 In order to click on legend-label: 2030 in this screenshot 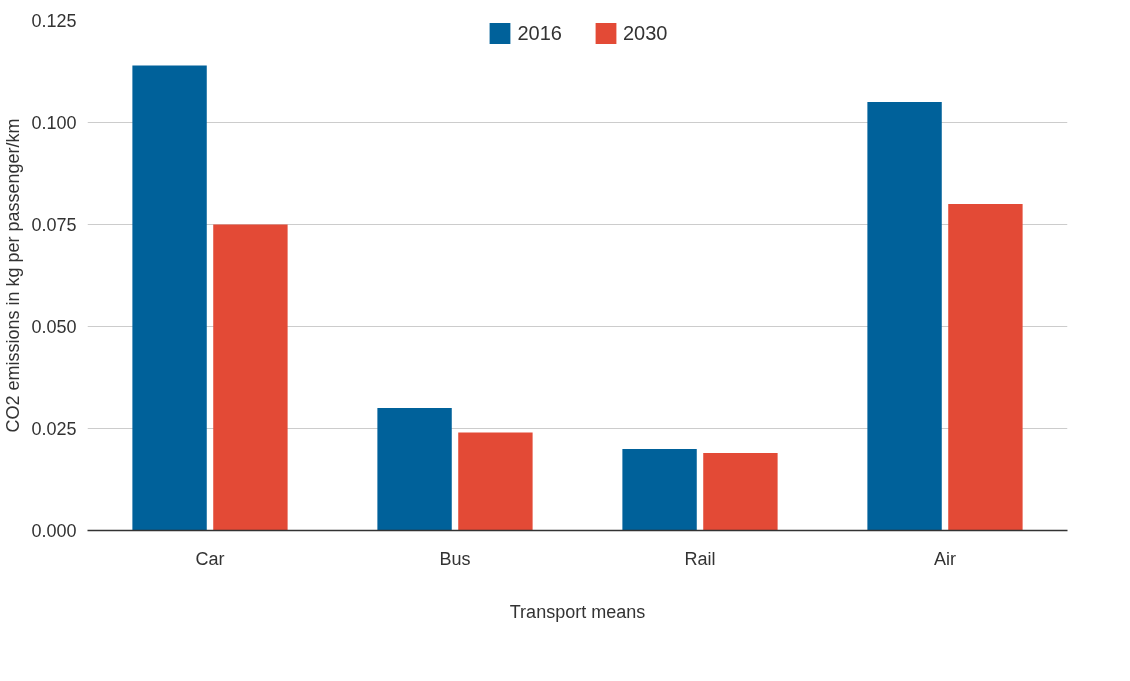, I will do `click(645, 33)`.